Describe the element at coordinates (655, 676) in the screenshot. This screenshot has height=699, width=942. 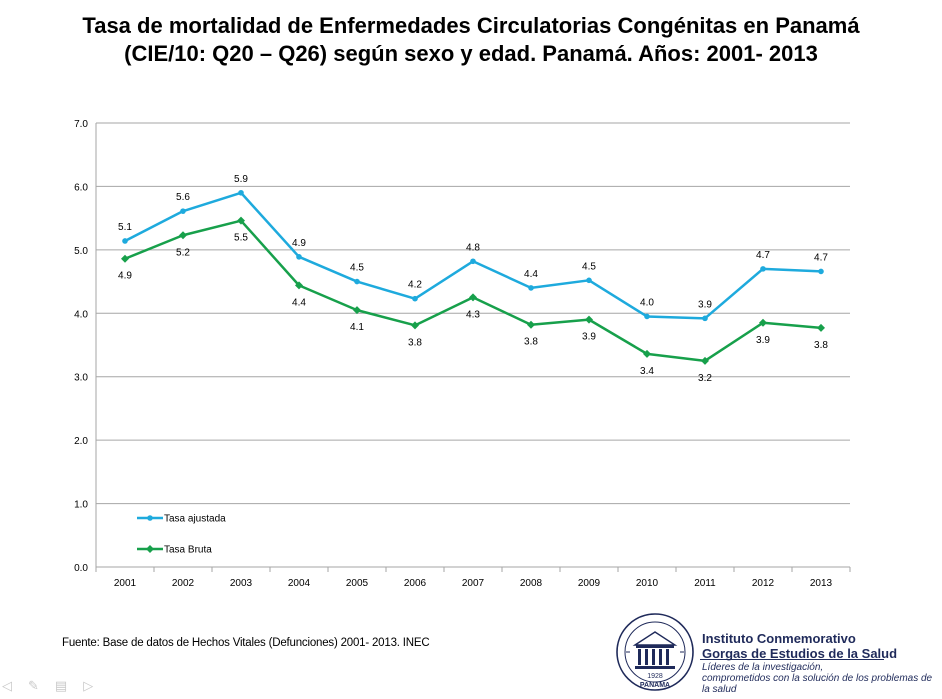
I see `seal-year: 1928` at that location.